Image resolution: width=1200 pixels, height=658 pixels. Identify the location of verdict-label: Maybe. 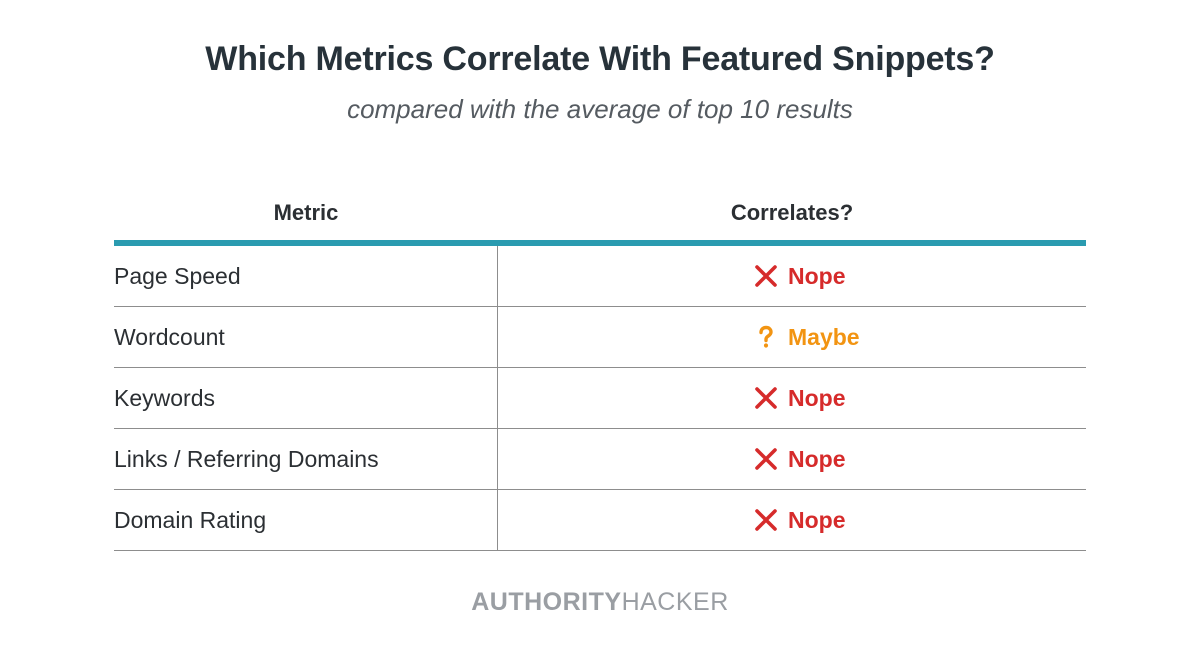
(824, 336).